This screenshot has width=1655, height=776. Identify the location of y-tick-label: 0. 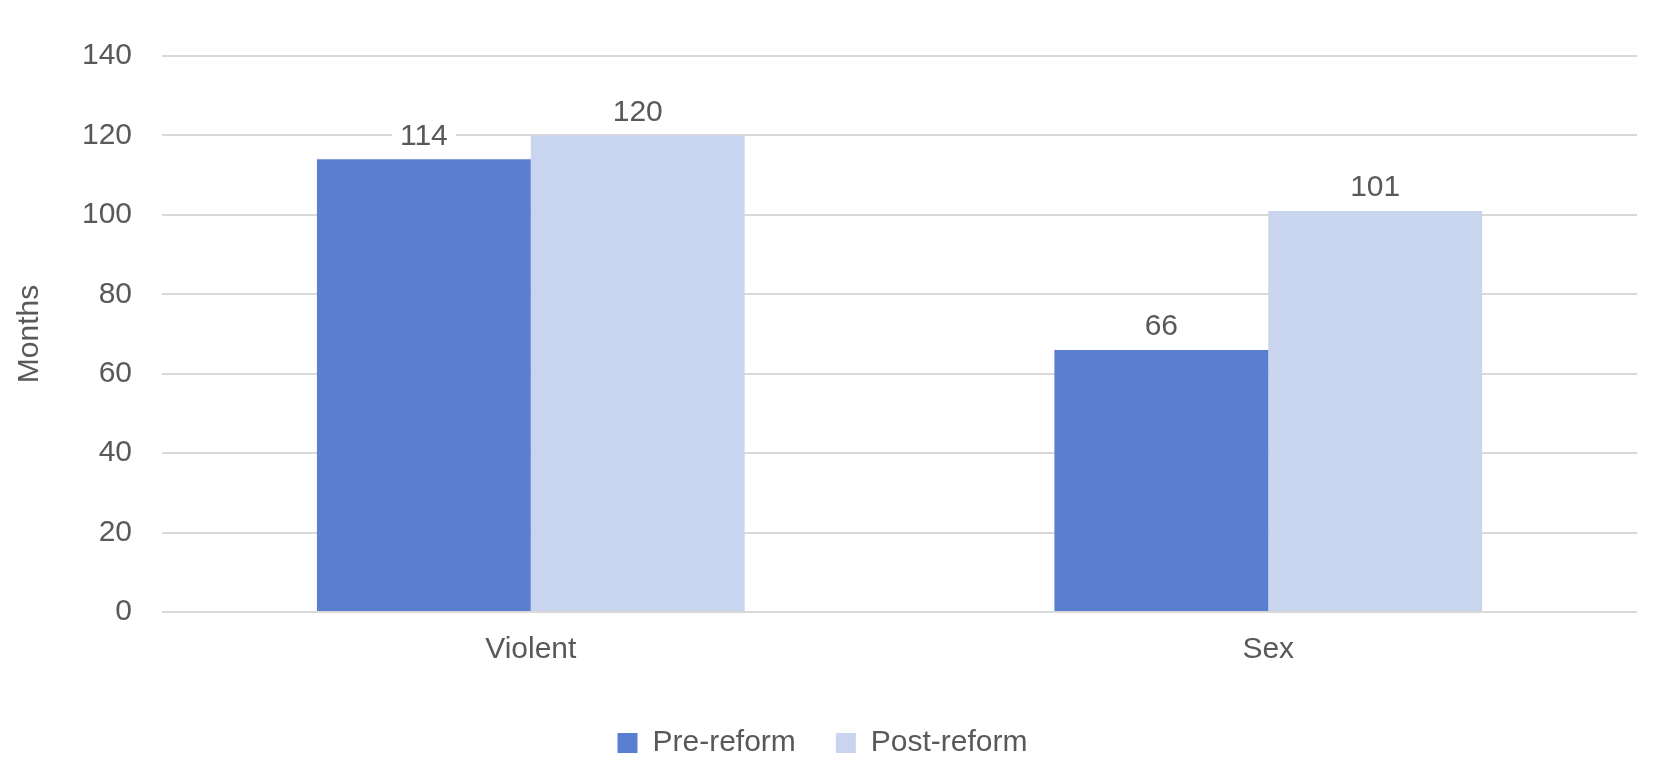
(124, 610).